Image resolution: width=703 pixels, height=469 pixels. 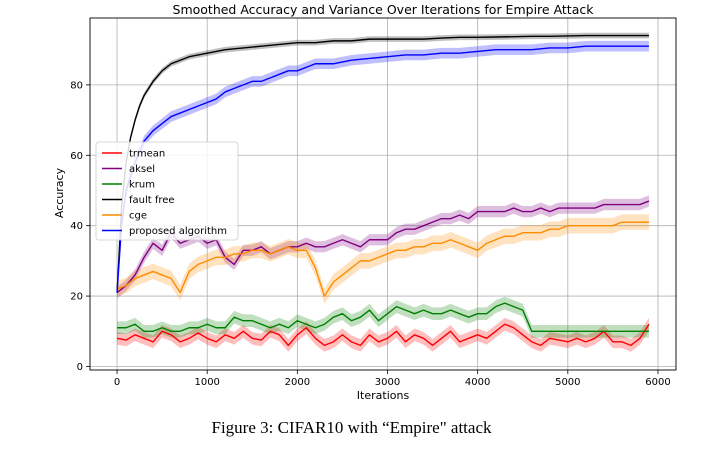 I want to click on x-tick-label: 6000, so click(x=657, y=382).